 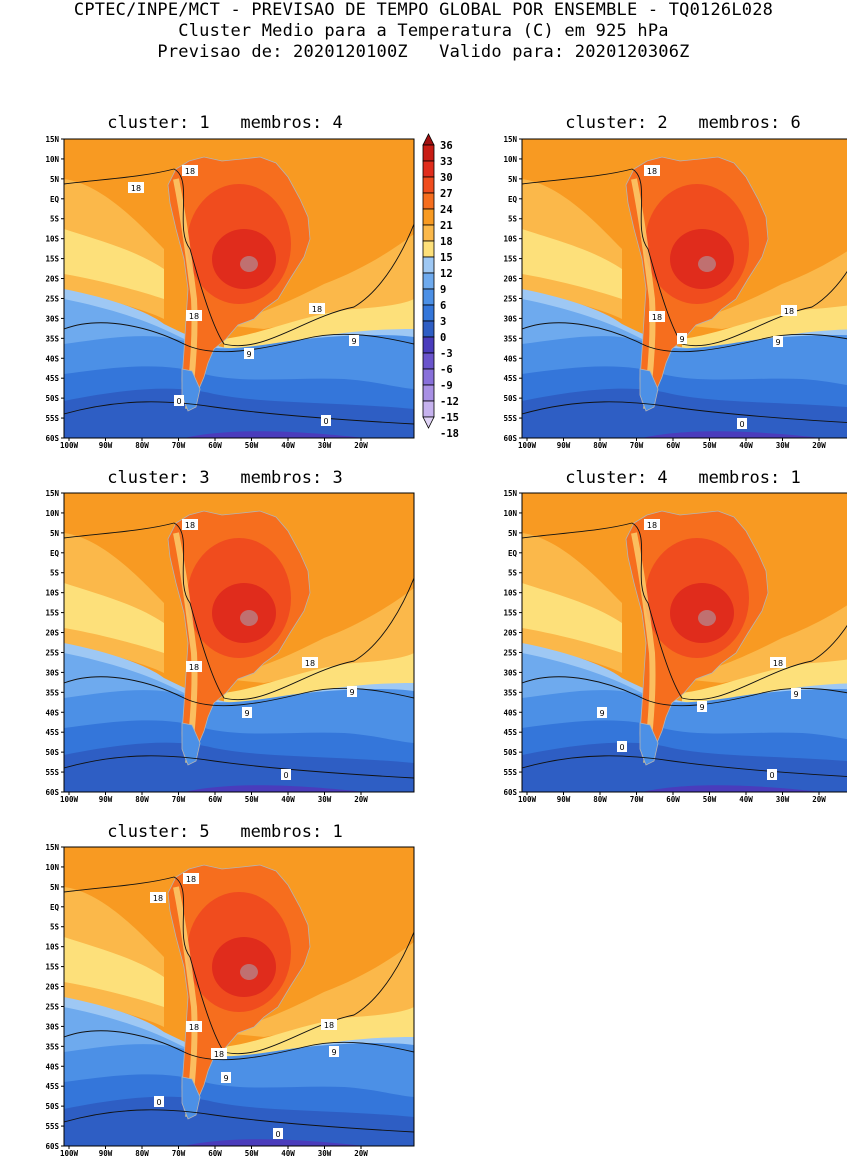 What do you see at coordinates (510, 752) in the screenshot?
I see `lat-tick-label: 50S` at bounding box center [510, 752].